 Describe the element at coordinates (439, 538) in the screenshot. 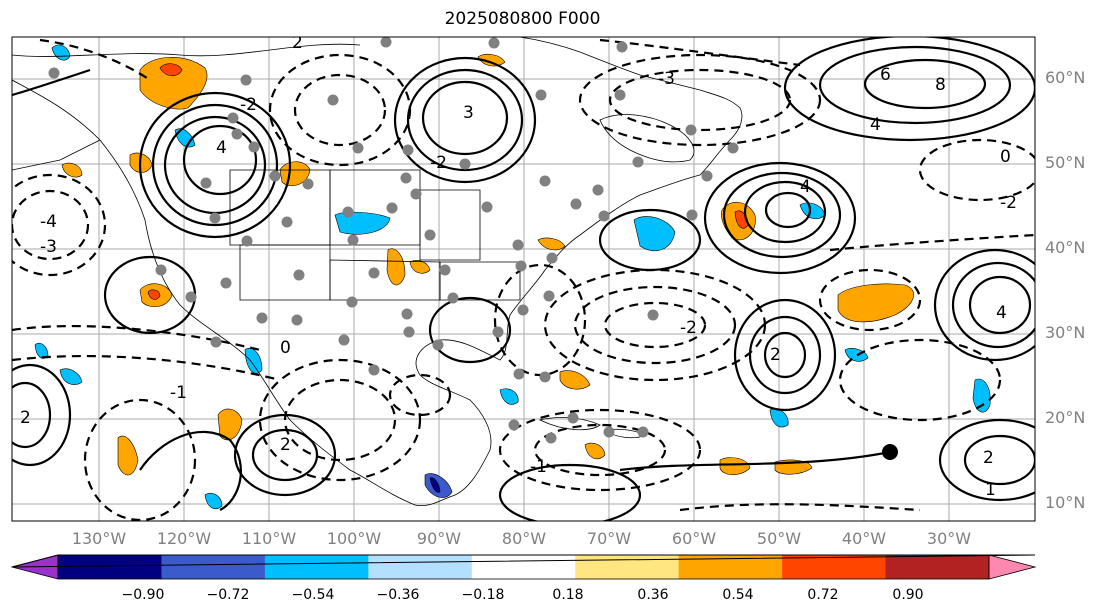

I see `lon-label: 90°W` at that location.